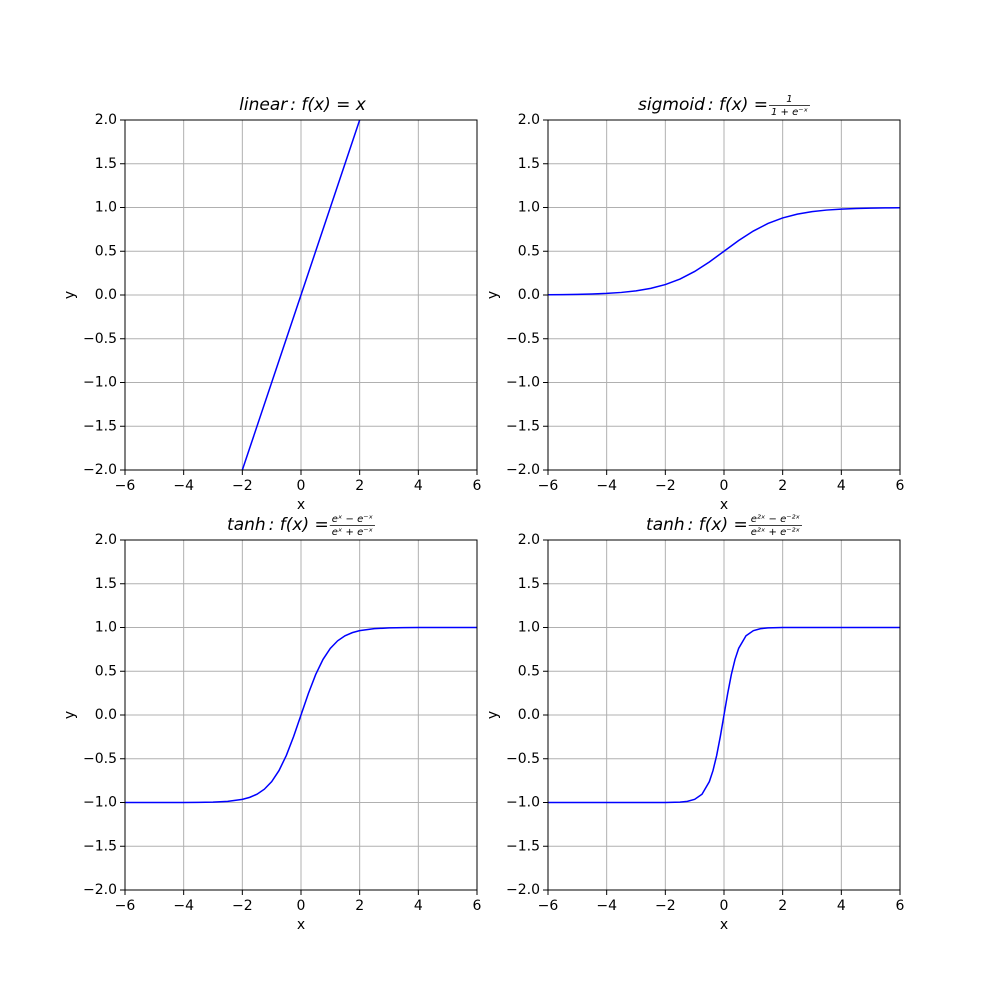  I want to click on chart-title: sigmoid: f(x) = 1 1 + e⁻ˣ, so click(724, 106).